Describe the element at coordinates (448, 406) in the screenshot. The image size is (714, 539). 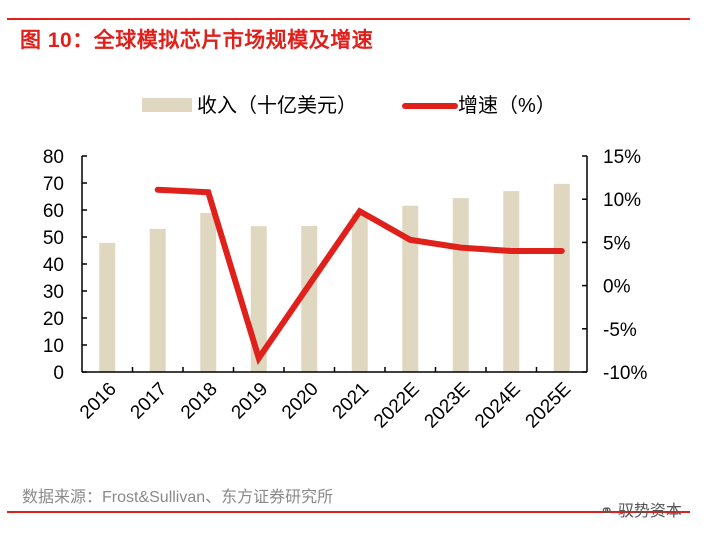
I see `x-tick-label: 2023E` at that location.